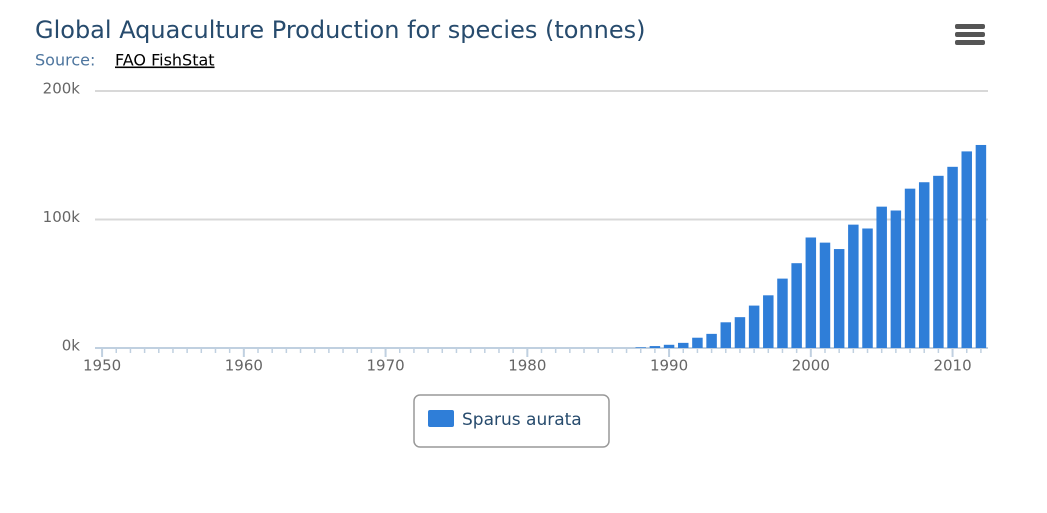 Image resolution: width=1047 pixels, height=513 pixels. I want to click on x-tick-label: 2010, so click(952, 366).